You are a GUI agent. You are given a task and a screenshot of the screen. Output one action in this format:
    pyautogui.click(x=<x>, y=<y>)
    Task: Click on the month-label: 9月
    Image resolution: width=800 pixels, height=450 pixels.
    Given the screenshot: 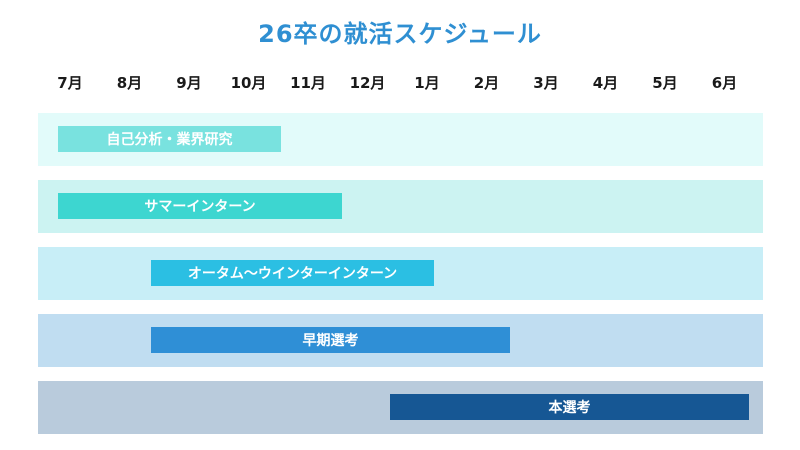 What is the action you would take?
    pyautogui.click(x=189, y=83)
    